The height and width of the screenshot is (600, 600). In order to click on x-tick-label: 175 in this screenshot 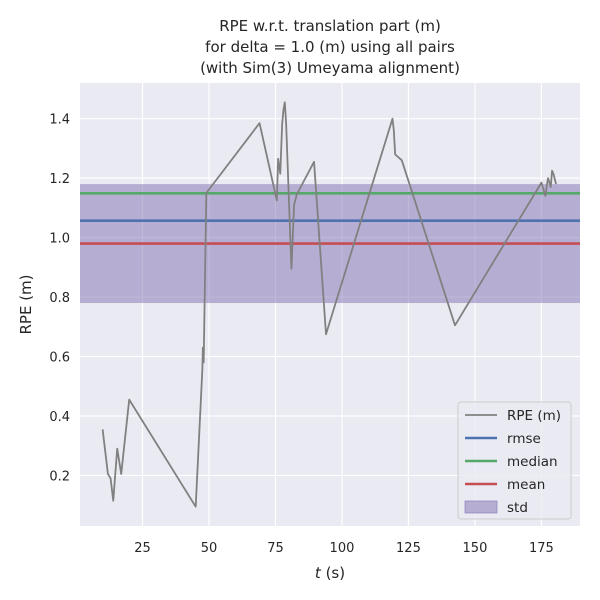, I will do `click(541, 548)`.